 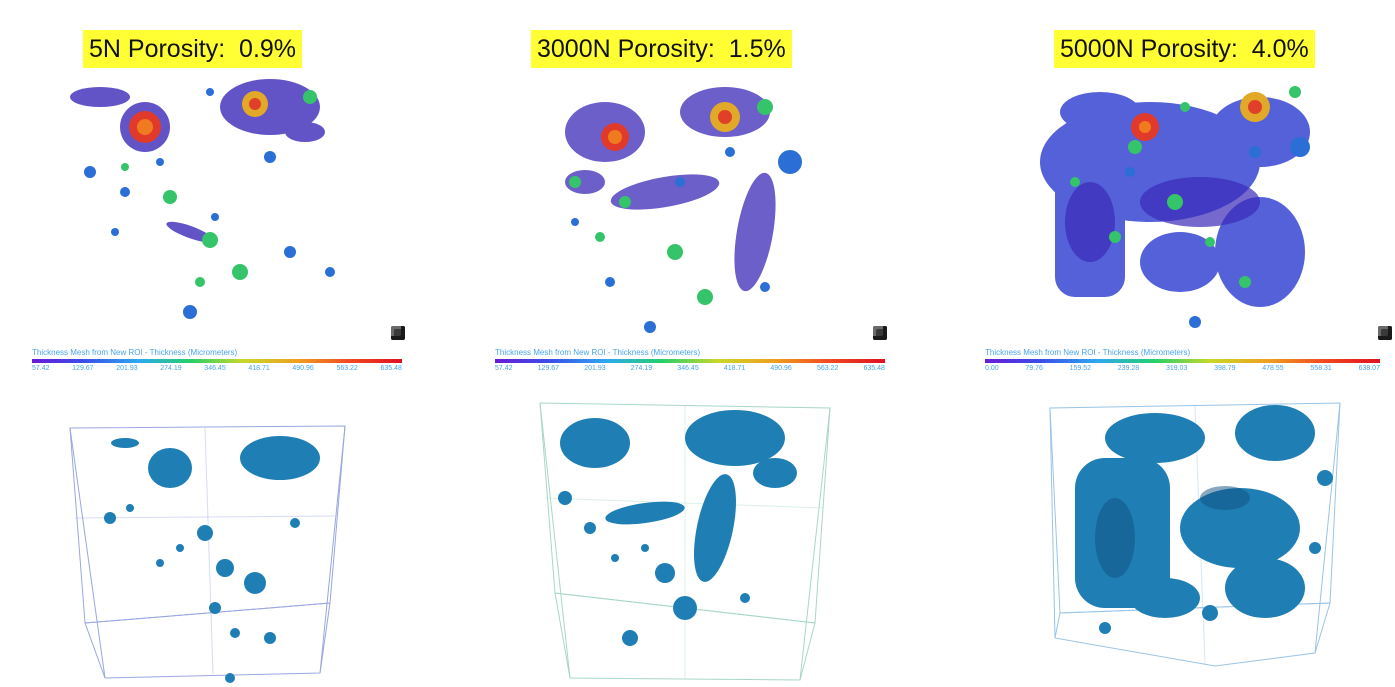 I want to click on legend-tick: 398.79, so click(x=1225, y=368).